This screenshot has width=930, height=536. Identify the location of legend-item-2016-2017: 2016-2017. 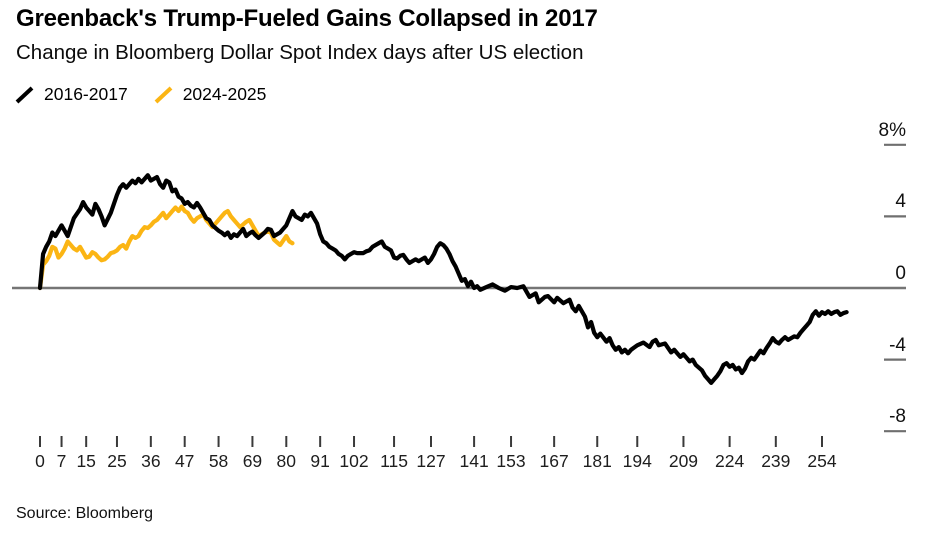
(71, 94).